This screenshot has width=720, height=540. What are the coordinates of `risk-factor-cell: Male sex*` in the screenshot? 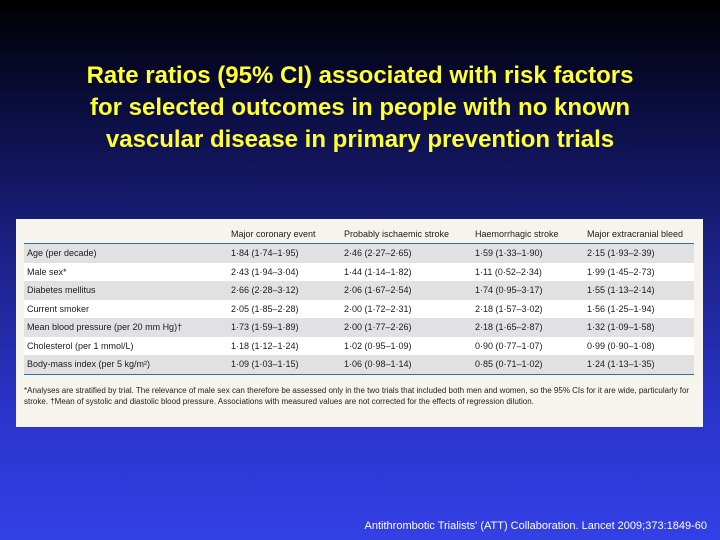 It's located at (126, 271).